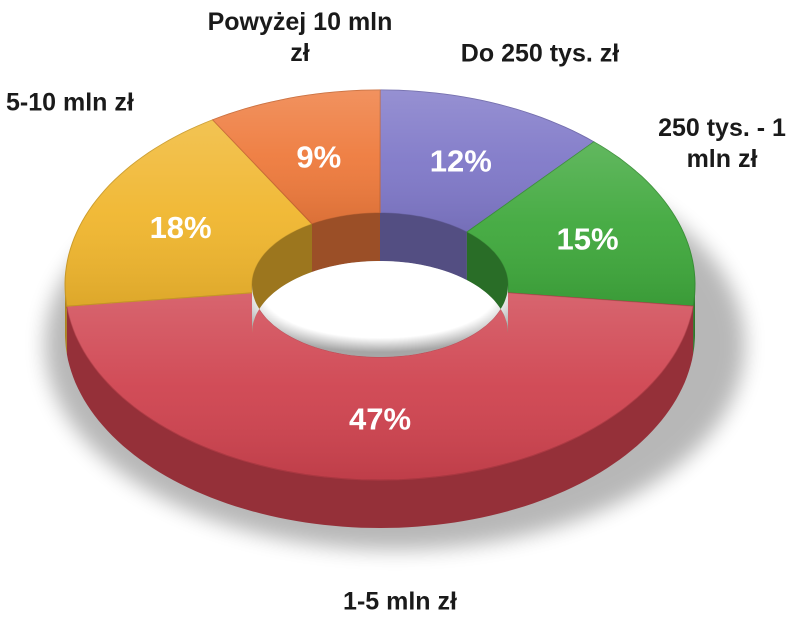  What do you see at coordinates (318, 157) in the screenshot?
I see `pct-label-4: 9%` at bounding box center [318, 157].